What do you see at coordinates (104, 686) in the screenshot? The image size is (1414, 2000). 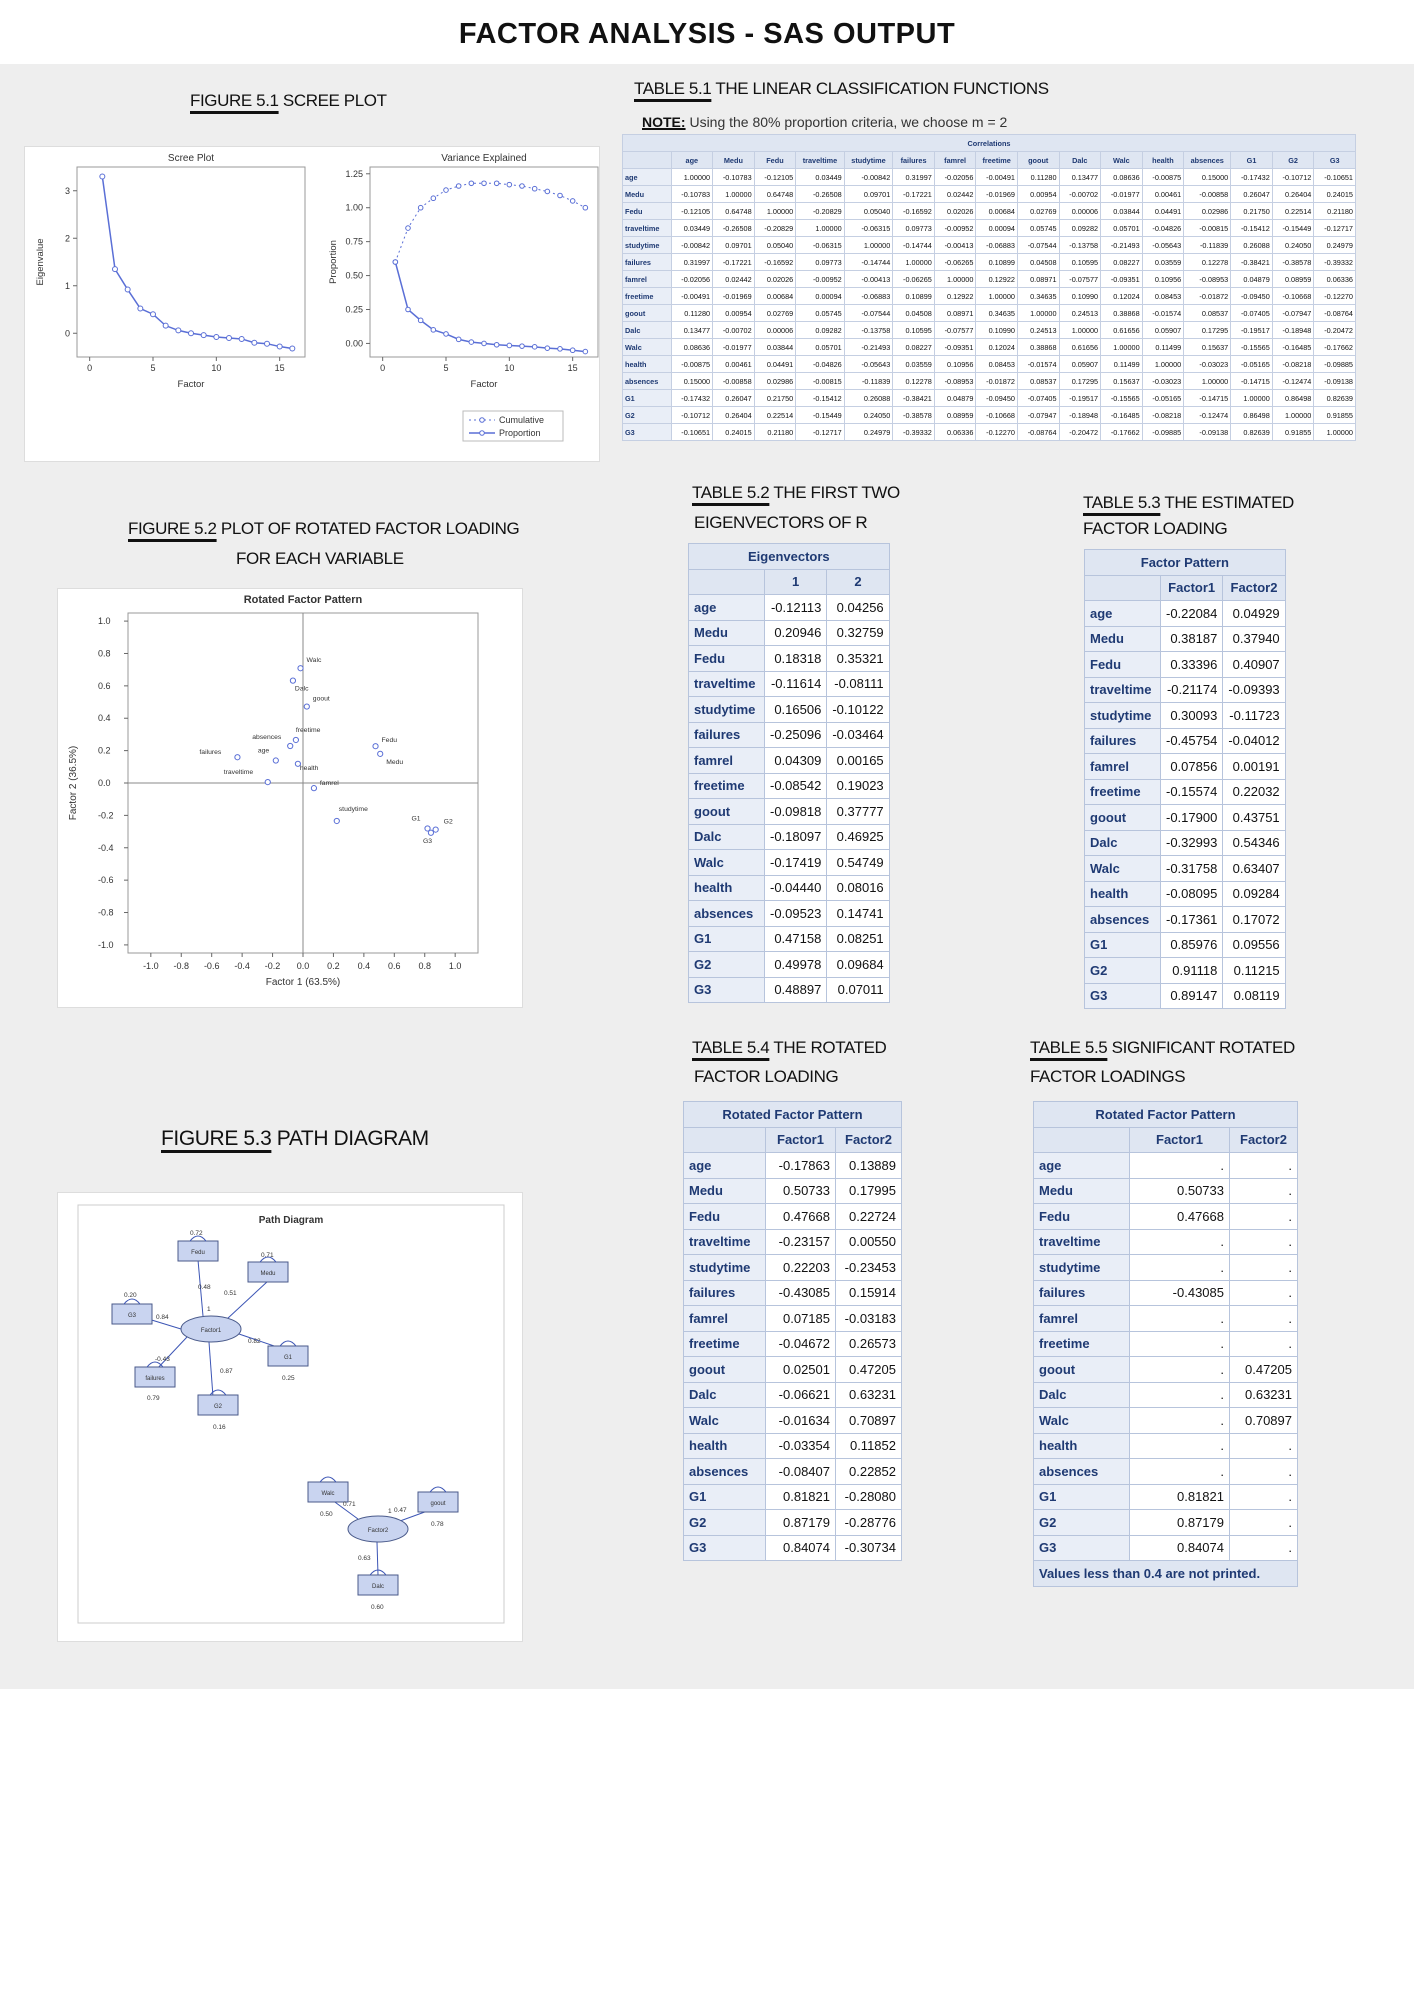 I see `y-tick-label: 0.6` at bounding box center [104, 686].